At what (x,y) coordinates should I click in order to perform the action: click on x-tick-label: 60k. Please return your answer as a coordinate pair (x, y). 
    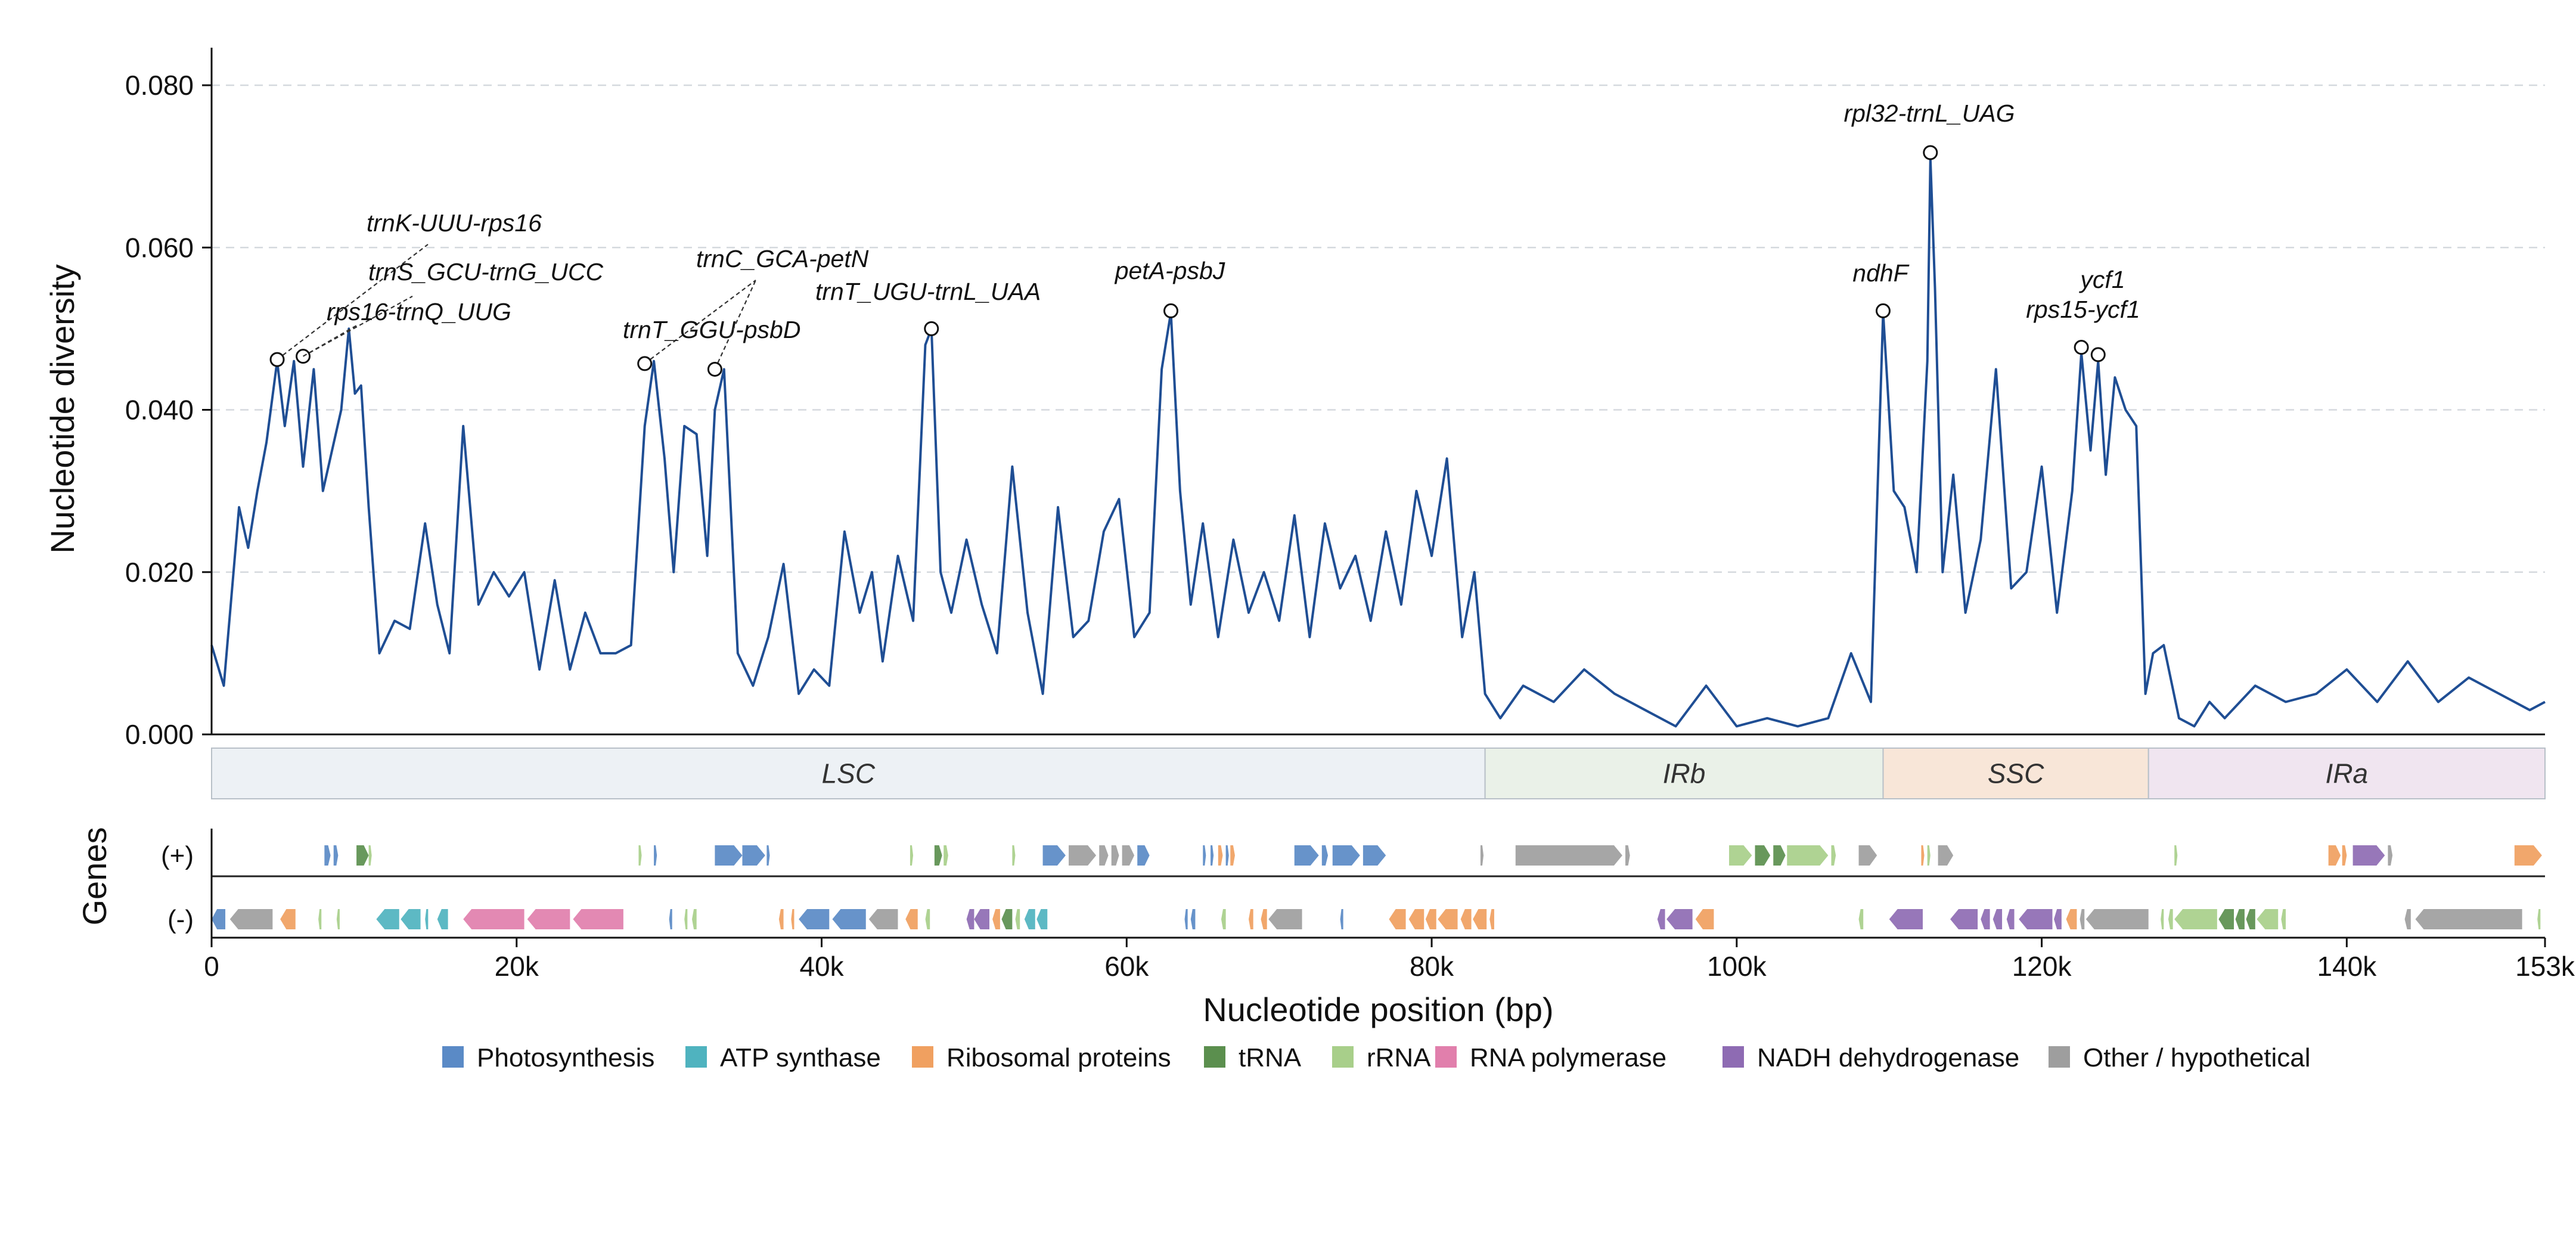
    Looking at the image, I should click on (1127, 967).